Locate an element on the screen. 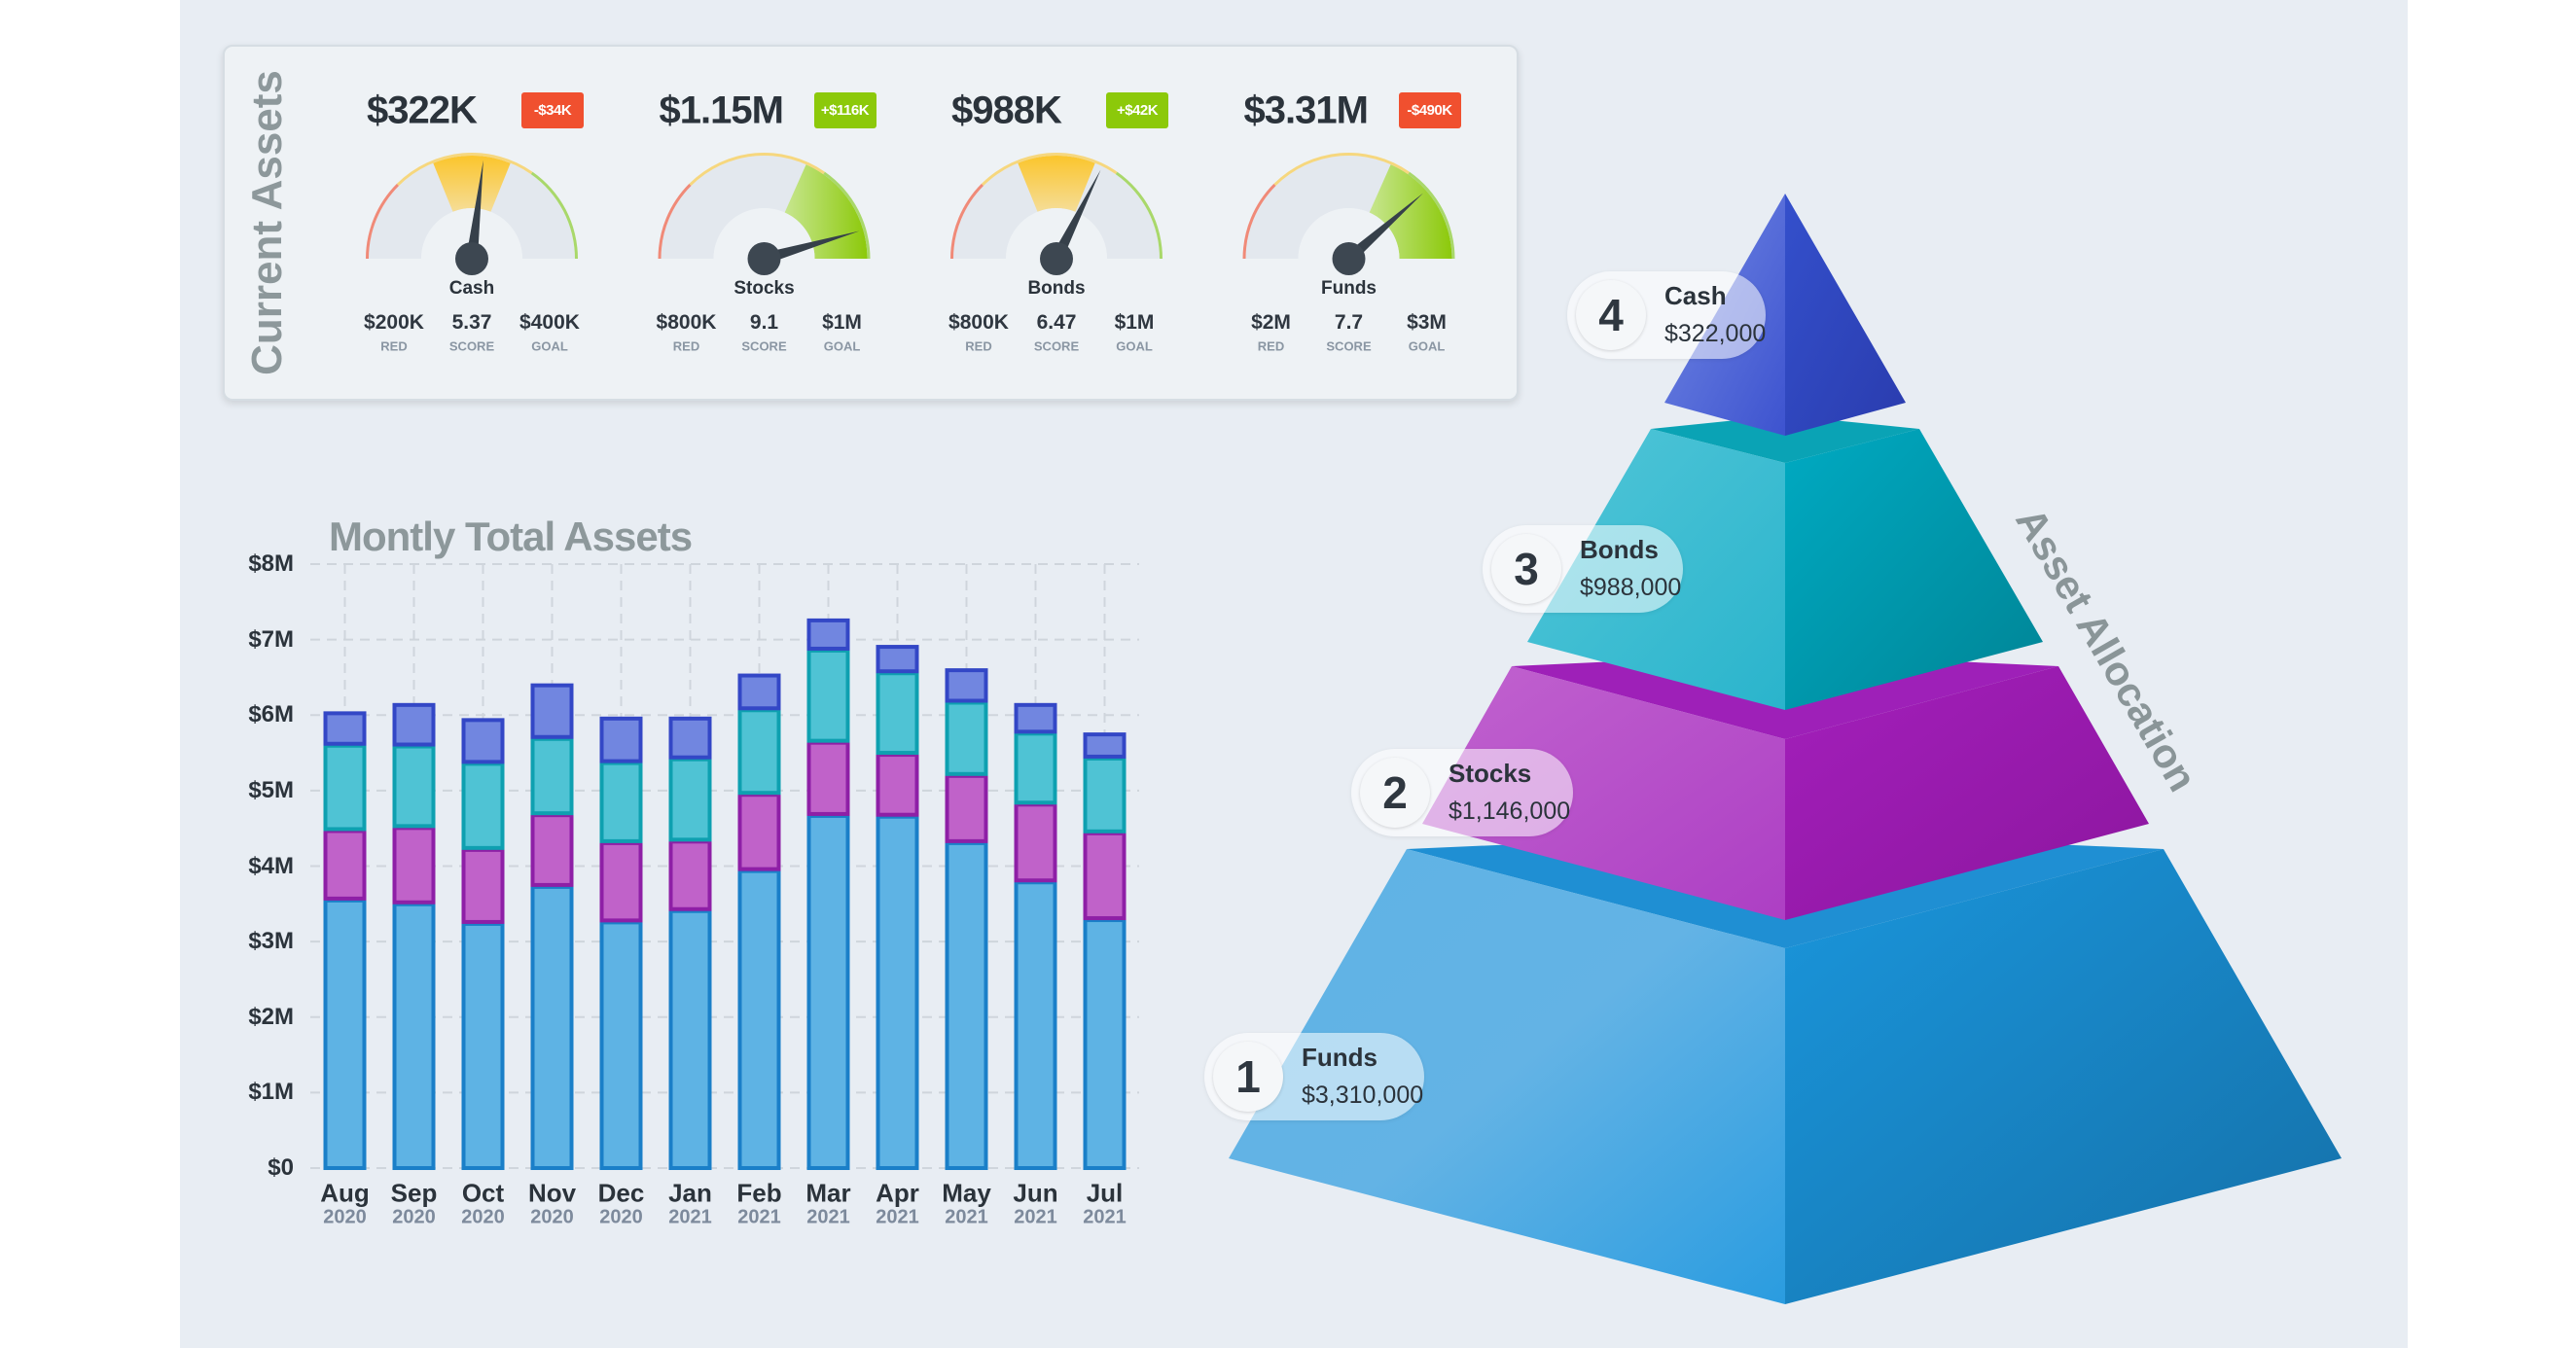 The image size is (2576, 1348). x-tick-month: Apr is located at coordinates (897, 1193).